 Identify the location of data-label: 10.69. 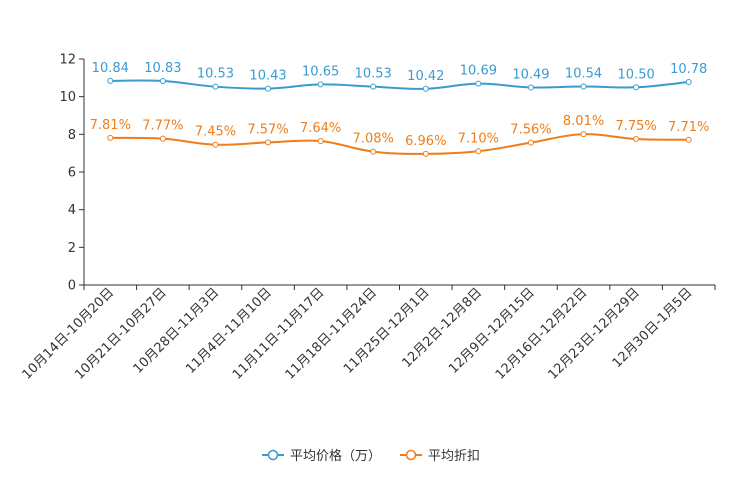
(478, 71).